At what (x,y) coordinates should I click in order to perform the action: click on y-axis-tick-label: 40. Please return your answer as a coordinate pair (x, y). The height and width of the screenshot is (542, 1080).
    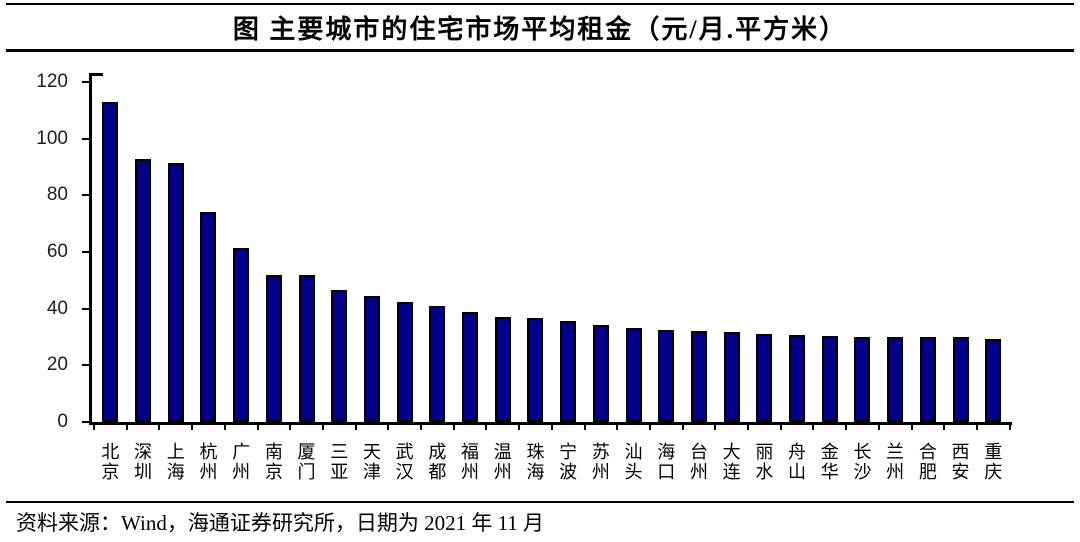
    Looking at the image, I should click on (57, 308).